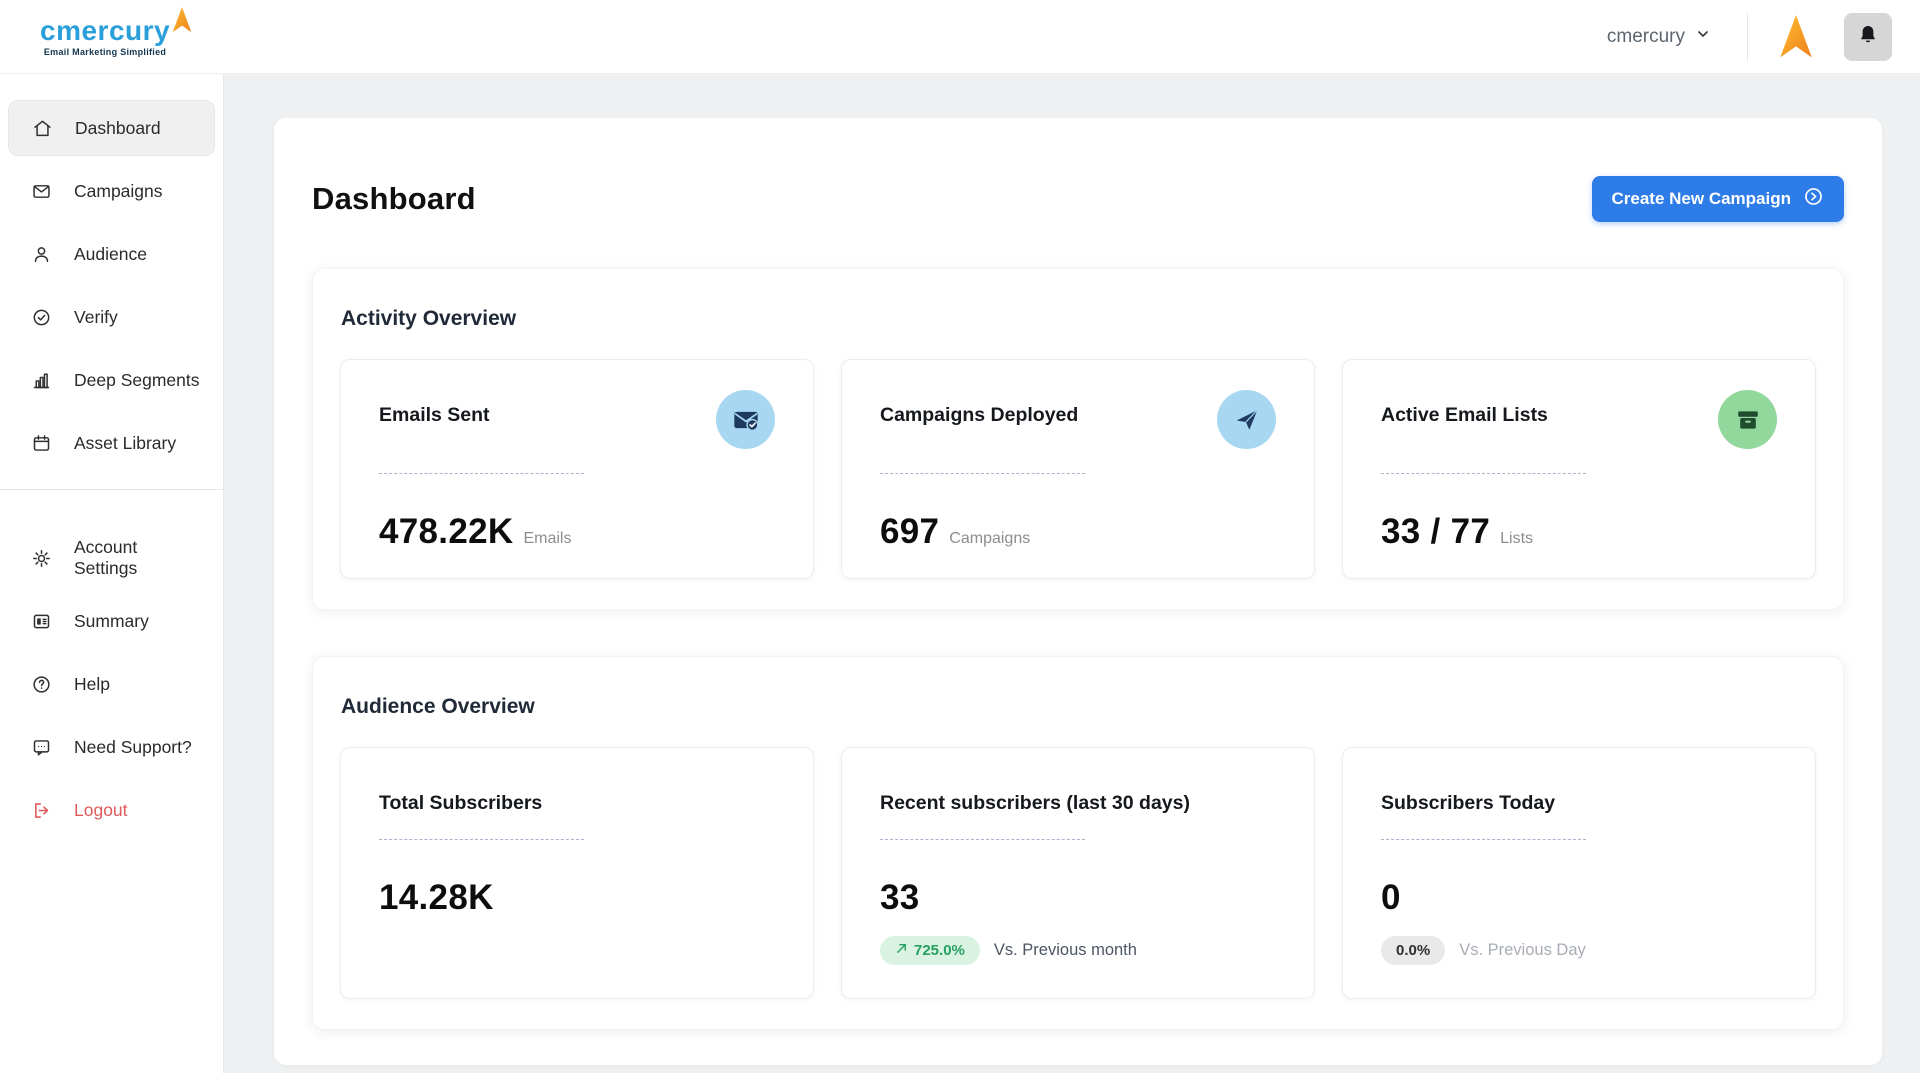  I want to click on stat-value: 697, so click(910, 531).